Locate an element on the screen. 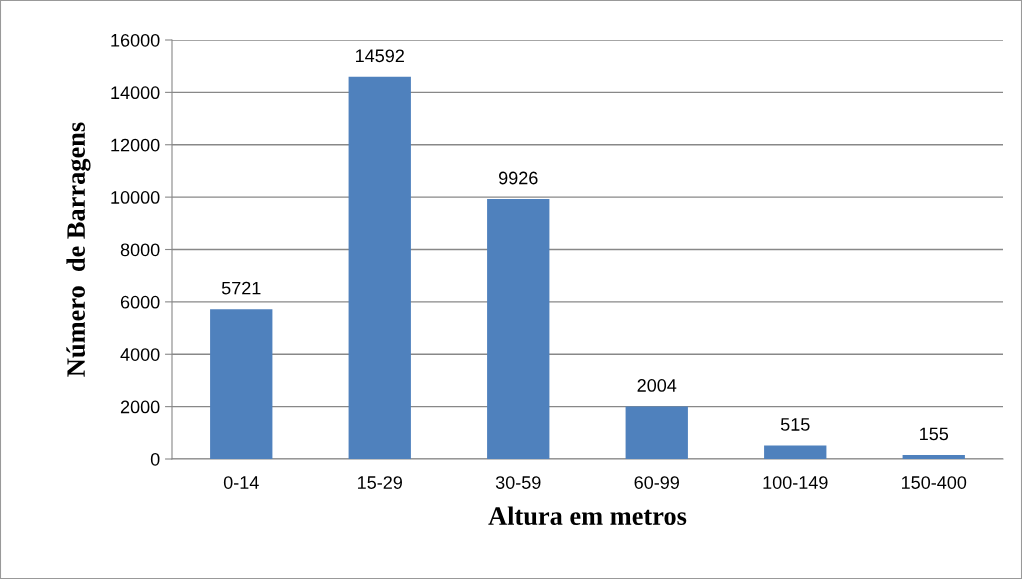 The width and height of the screenshot is (1022, 579). y-axis-title: Número de Barragens is located at coordinates (78, 249).